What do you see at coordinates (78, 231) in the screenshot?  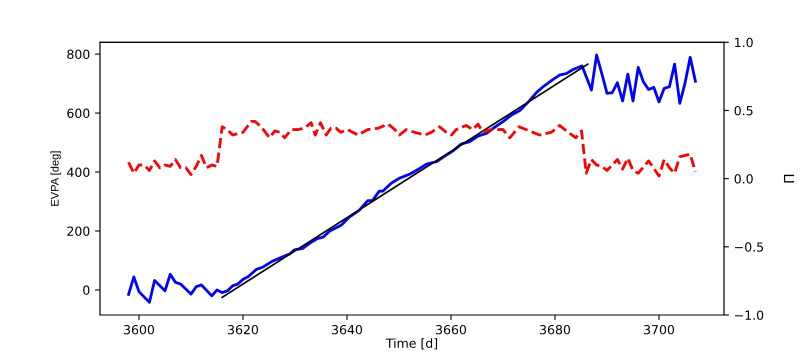 I see `y-tick-label: 200` at bounding box center [78, 231].